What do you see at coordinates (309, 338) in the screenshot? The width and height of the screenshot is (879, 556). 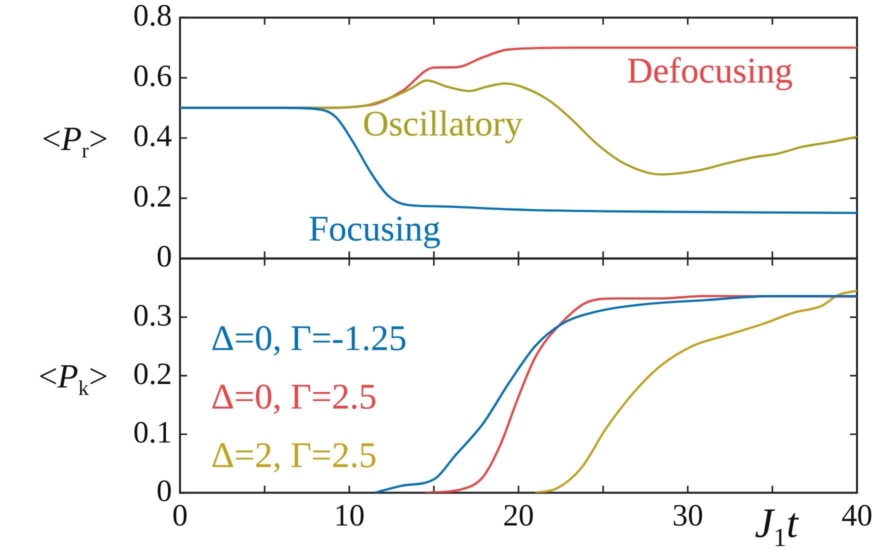 I see `text: Δ=0, Γ=-1.25` at bounding box center [309, 338].